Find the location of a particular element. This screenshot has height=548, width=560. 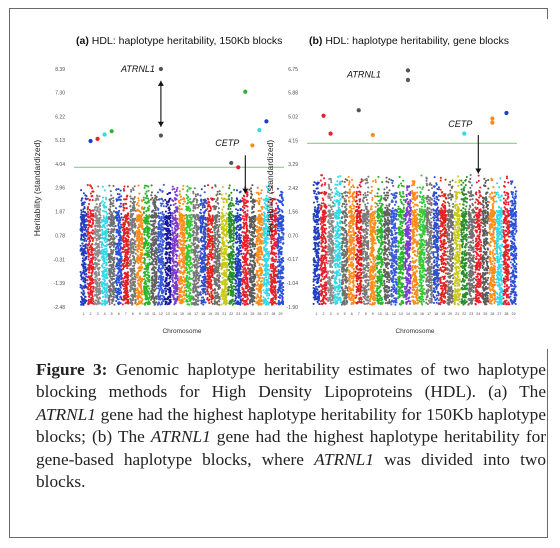

y-tick-label: 7.30 is located at coordinates (60, 94).